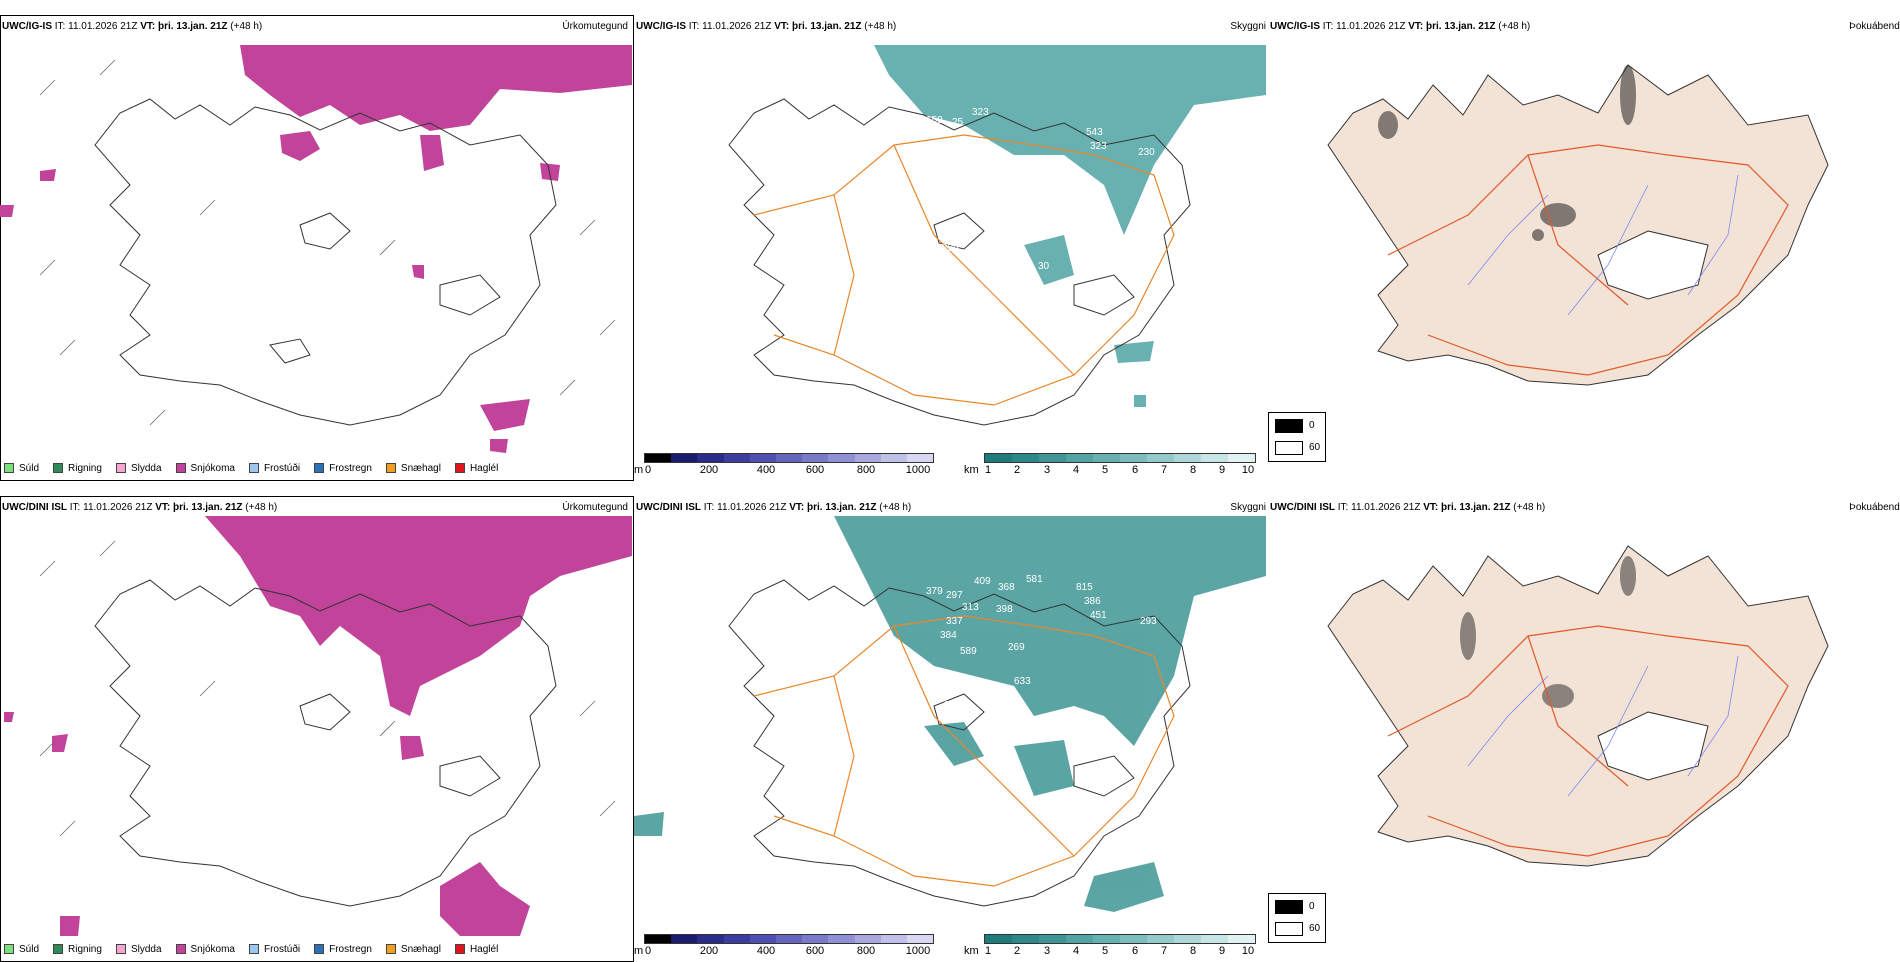 This screenshot has height=962, width=1900. What do you see at coordinates (1874, 26) in the screenshot?
I see `panel-title: Þokuábendi` at bounding box center [1874, 26].